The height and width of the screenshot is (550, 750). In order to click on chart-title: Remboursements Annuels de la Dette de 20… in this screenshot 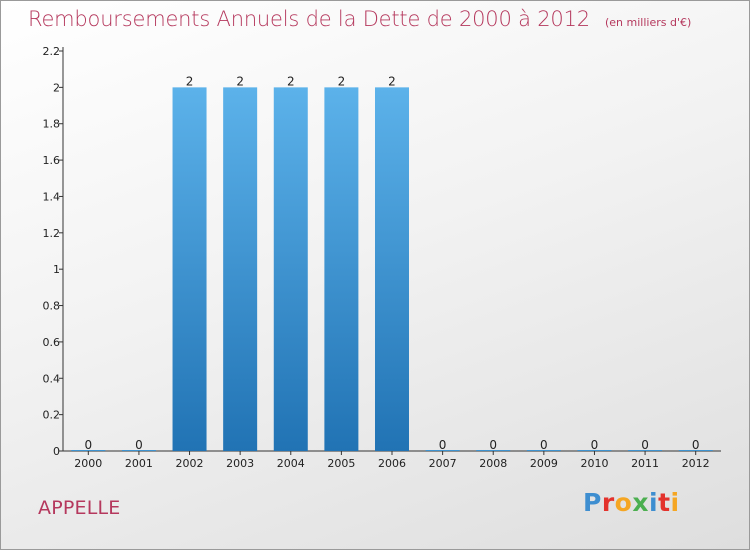, I will do `click(359, 19)`.